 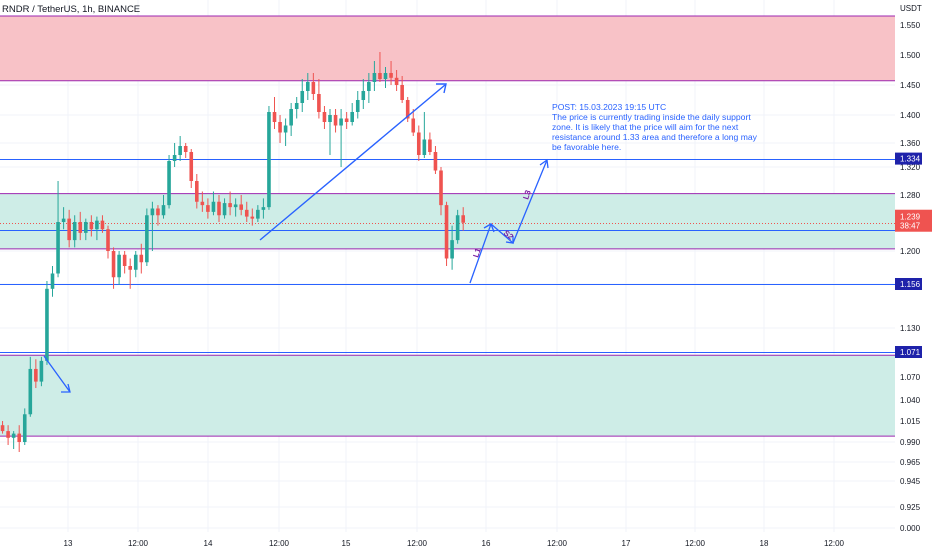 What do you see at coordinates (910, 226) in the screenshot?
I see `last-price-countdown: 38:47` at bounding box center [910, 226].